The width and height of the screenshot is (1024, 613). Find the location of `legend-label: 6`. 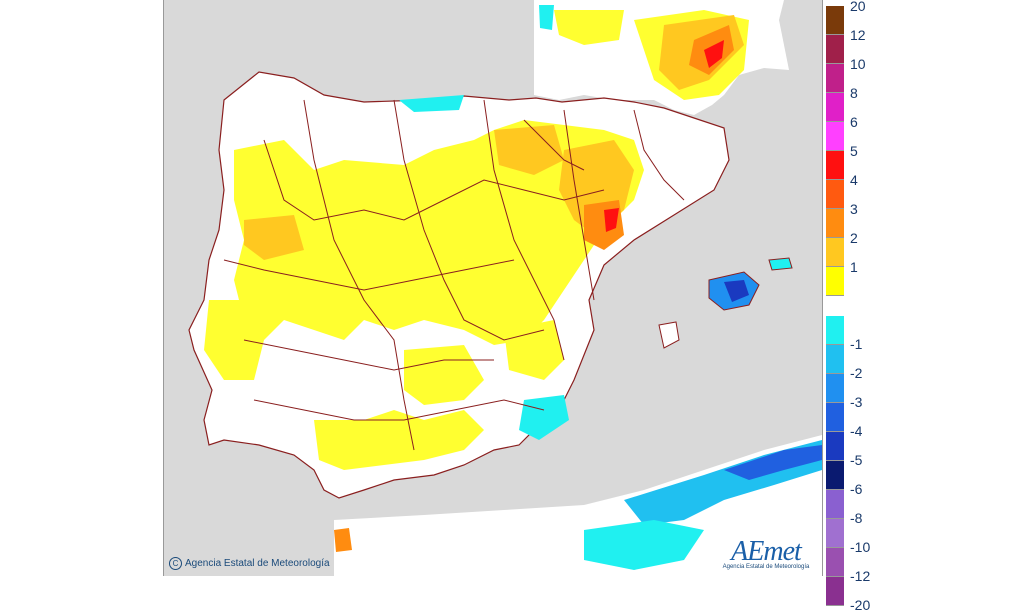

legend-label: 6 is located at coordinates (854, 122).